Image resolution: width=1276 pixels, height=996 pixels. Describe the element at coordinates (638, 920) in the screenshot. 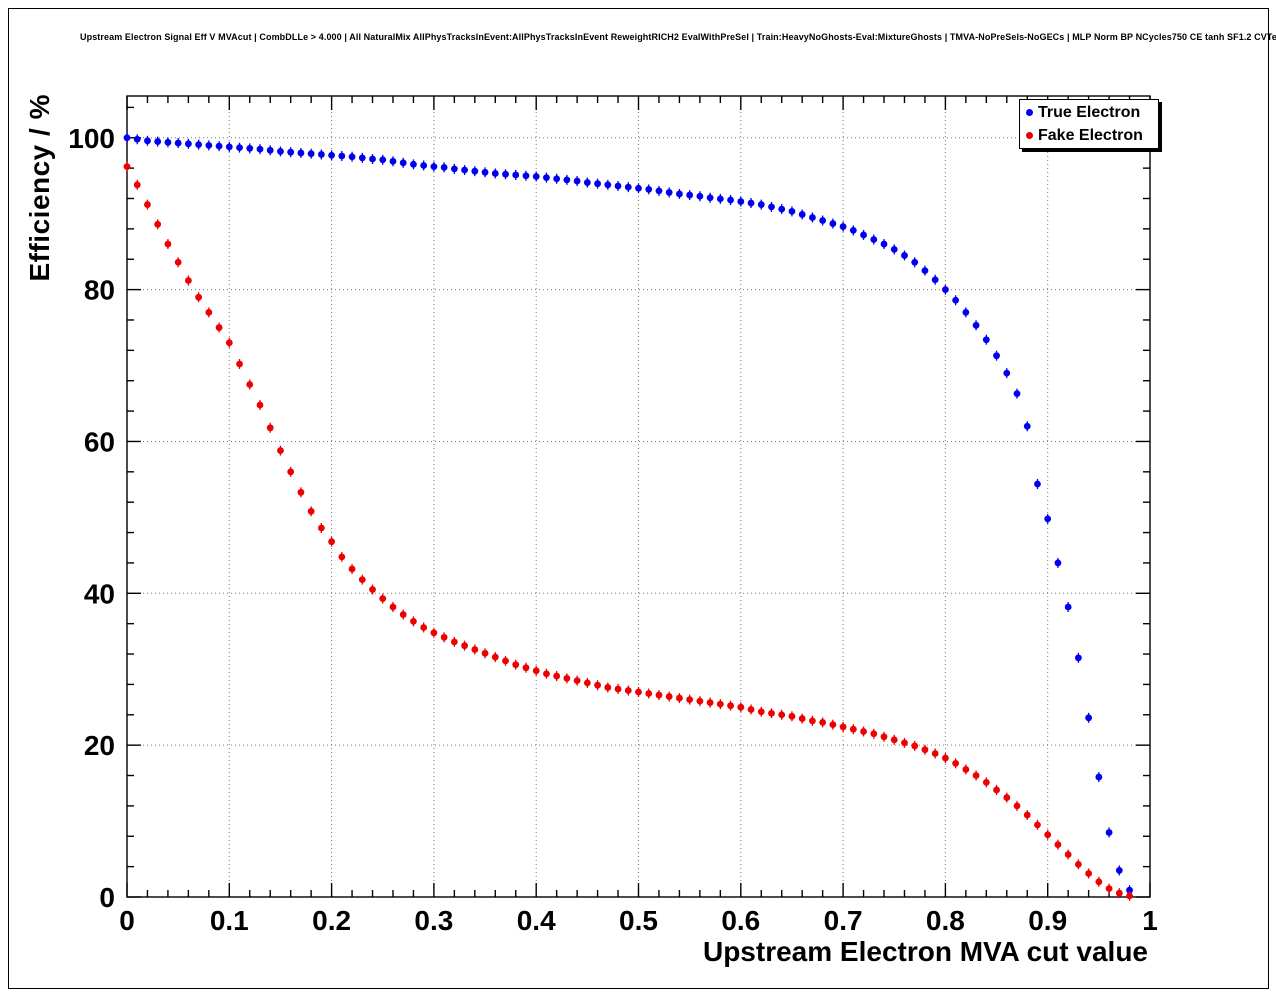

I see `svg-text: 0.5` at that location.